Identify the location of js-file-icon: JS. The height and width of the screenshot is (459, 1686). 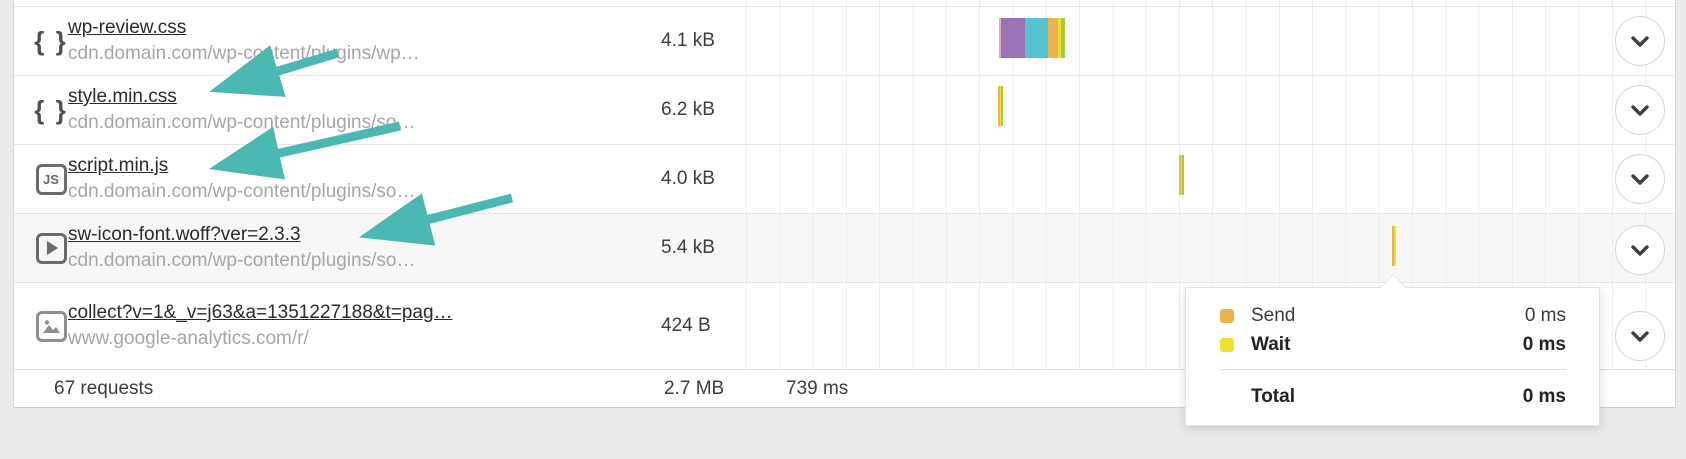
(51, 179).